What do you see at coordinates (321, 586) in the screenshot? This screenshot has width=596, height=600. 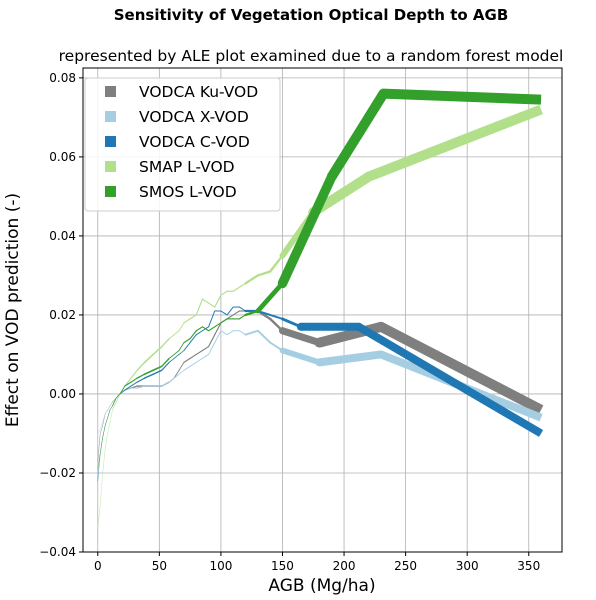 I see `x-axis-label: AGB (Mg/ha)` at bounding box center [321, 586].